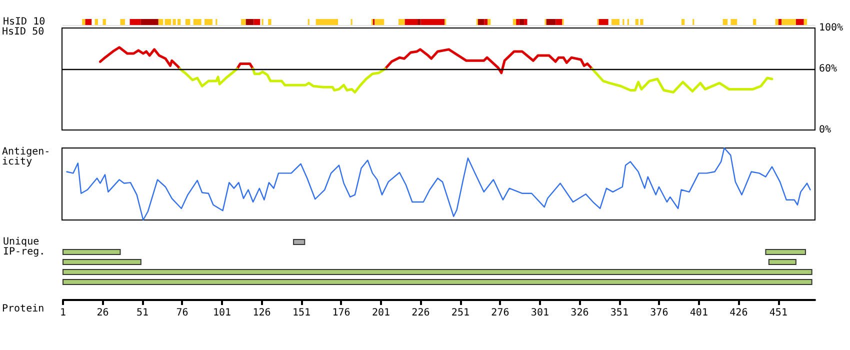 The width and height of the screenshot is (850, 350). Describe the element at coordinates (381, 313) in the screenshot. I see `x-tick-label: 201` at that location.